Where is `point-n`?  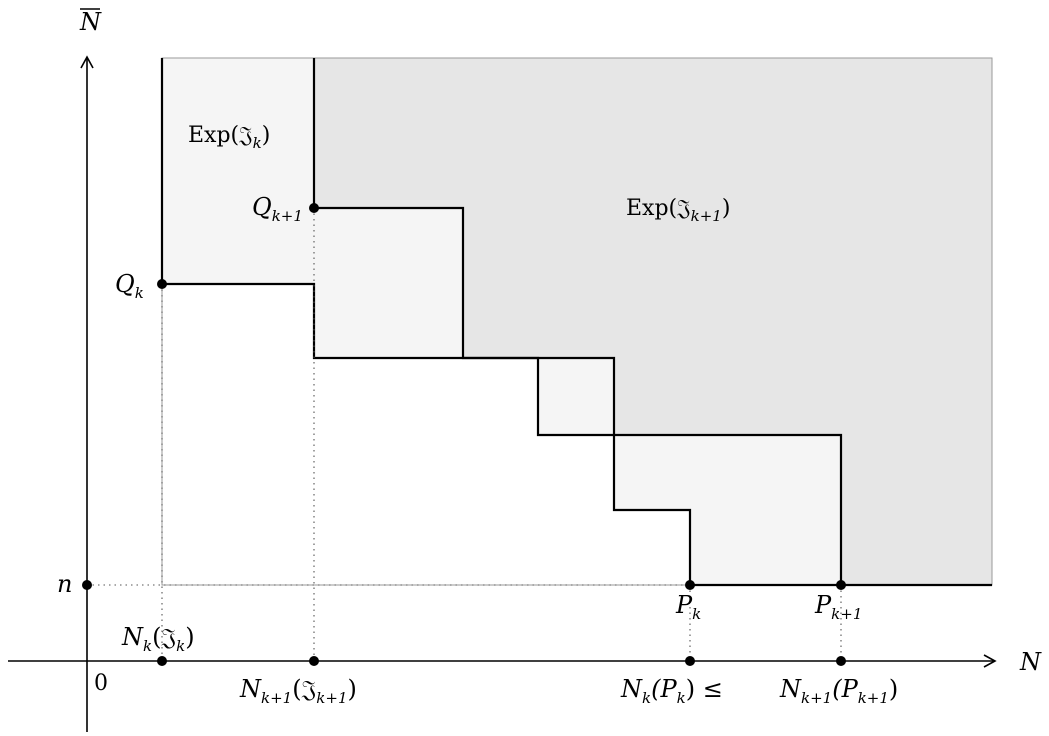
point-n is located at coordinates (87, 585).